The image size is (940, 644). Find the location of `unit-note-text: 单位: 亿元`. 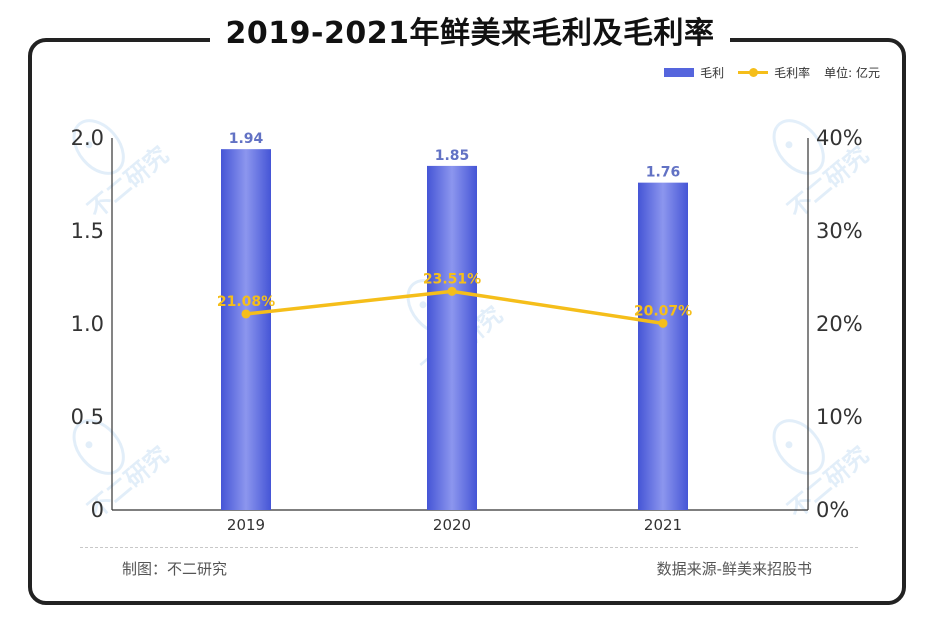

unit-note-text: 单位: 亿元 is located at coordinates (852, 73).